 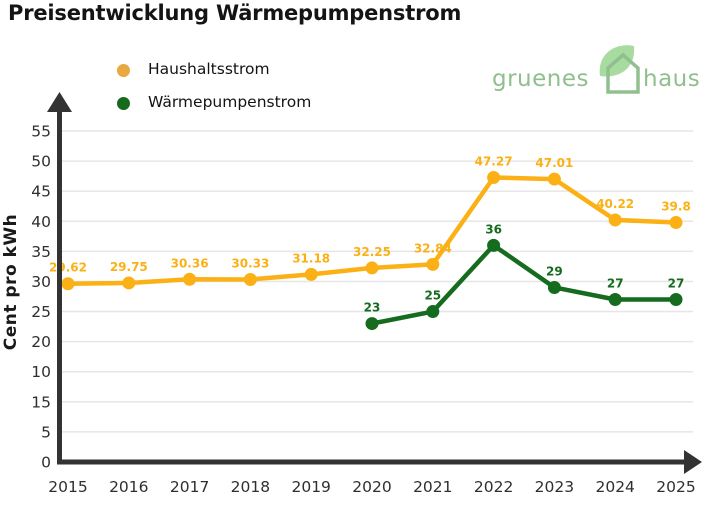 What do you see at coordinates (190, 263) in the screenshot?
I see `haushaltsstrom-value-label: 30.36` at bounding box center [190, 263].